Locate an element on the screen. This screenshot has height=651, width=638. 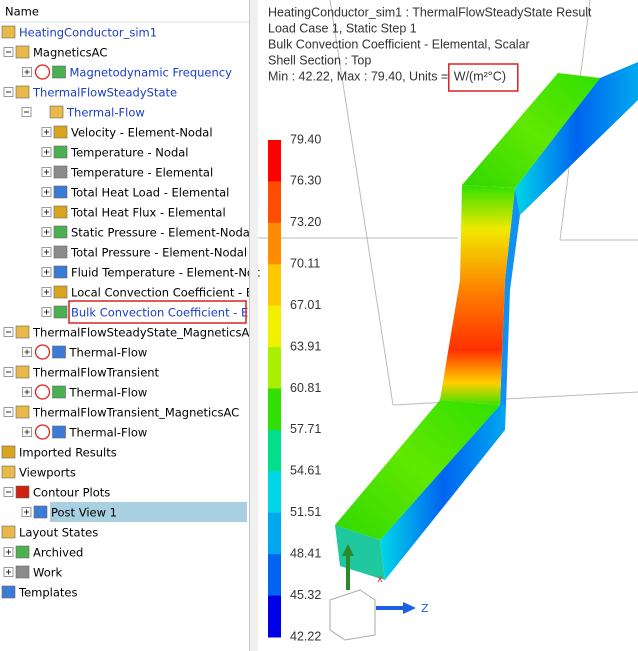
legend-label: 45.32 is located at coordinates (305, 595).